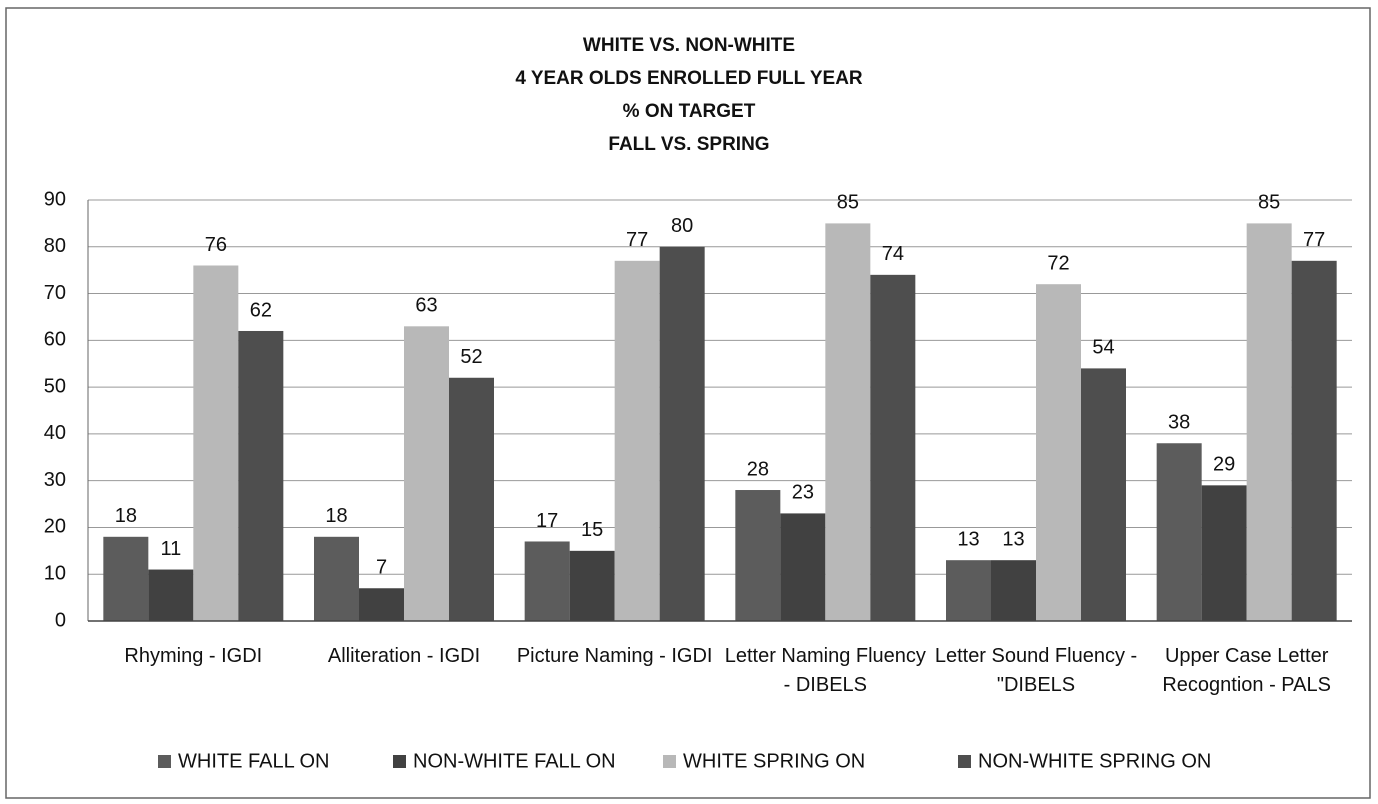  I want to click on y-tick-label: 0, so click(60, 620).